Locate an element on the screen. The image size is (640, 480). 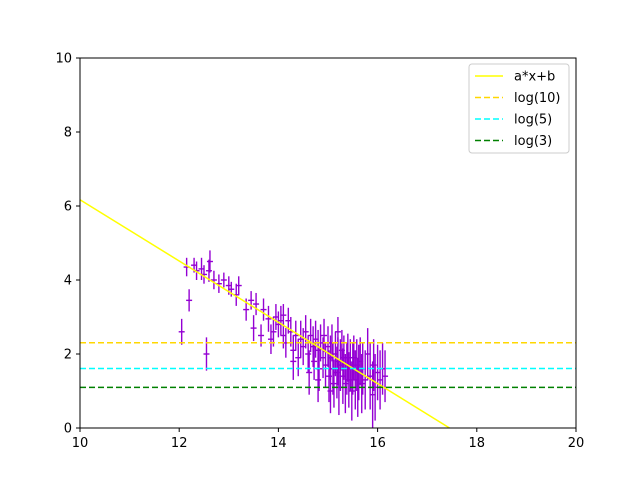
legend-label-0: a*x+b is located at coordinates (534, 77).